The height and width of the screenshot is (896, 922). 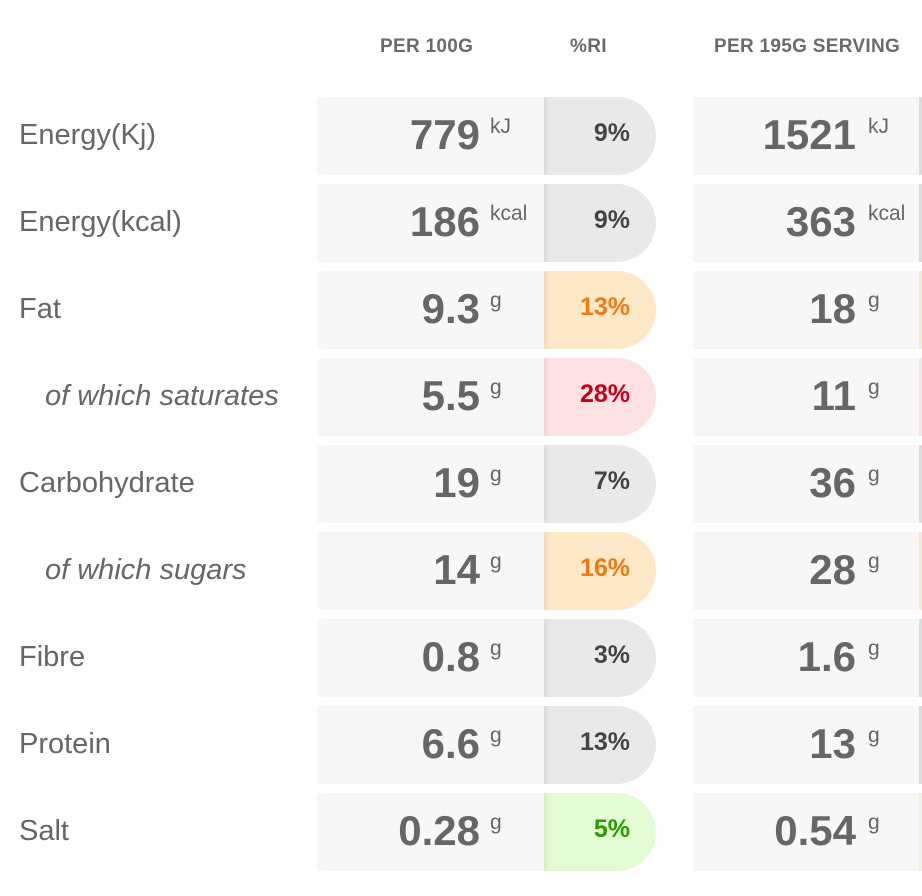 I want to click on serving-value: 11, so click(x=833, y=395).